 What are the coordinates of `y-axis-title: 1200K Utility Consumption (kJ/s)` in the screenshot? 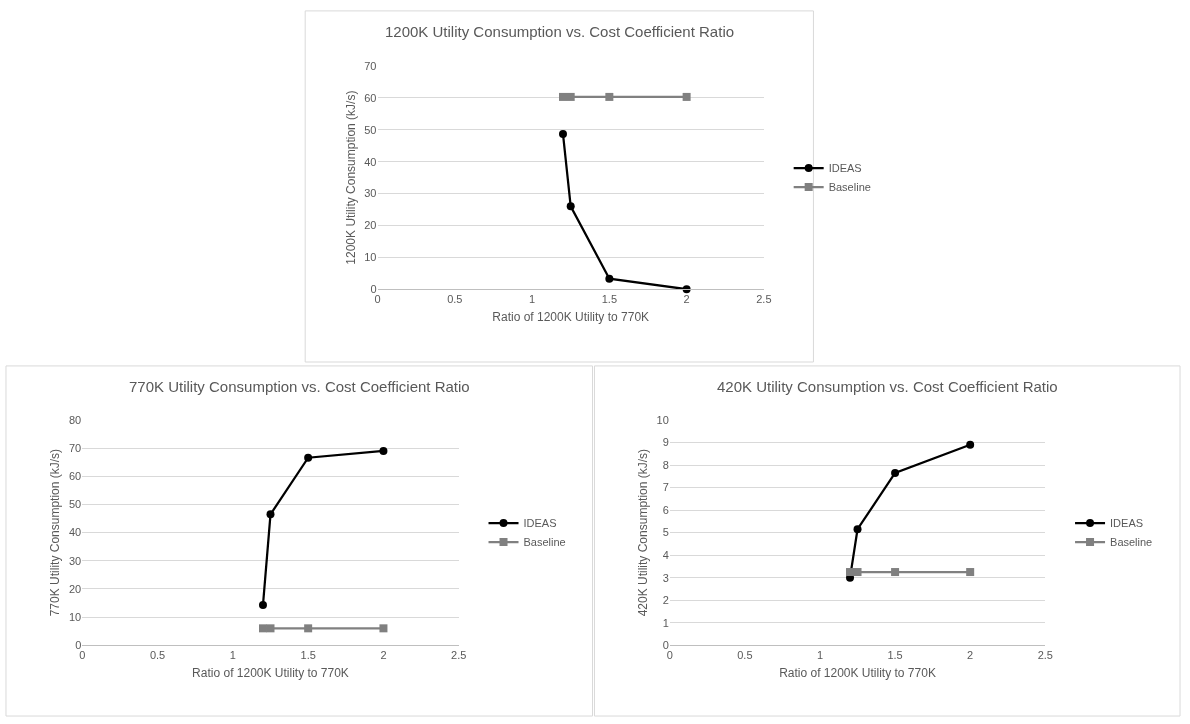 It's located at (350, 177).